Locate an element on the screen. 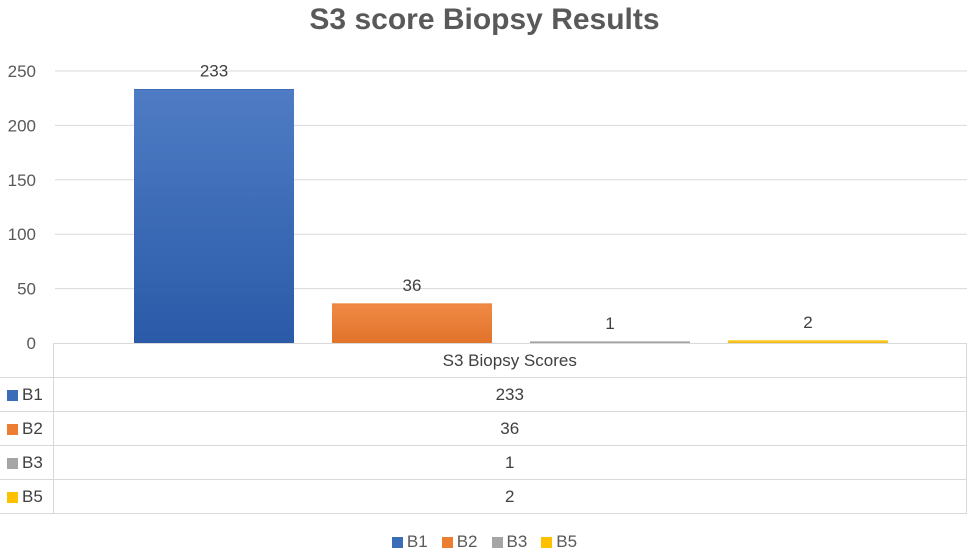 Image resolution: width=969 pixels, height=558 pixels. legend-item-b3: B3 is located at coordinates (509, 542).